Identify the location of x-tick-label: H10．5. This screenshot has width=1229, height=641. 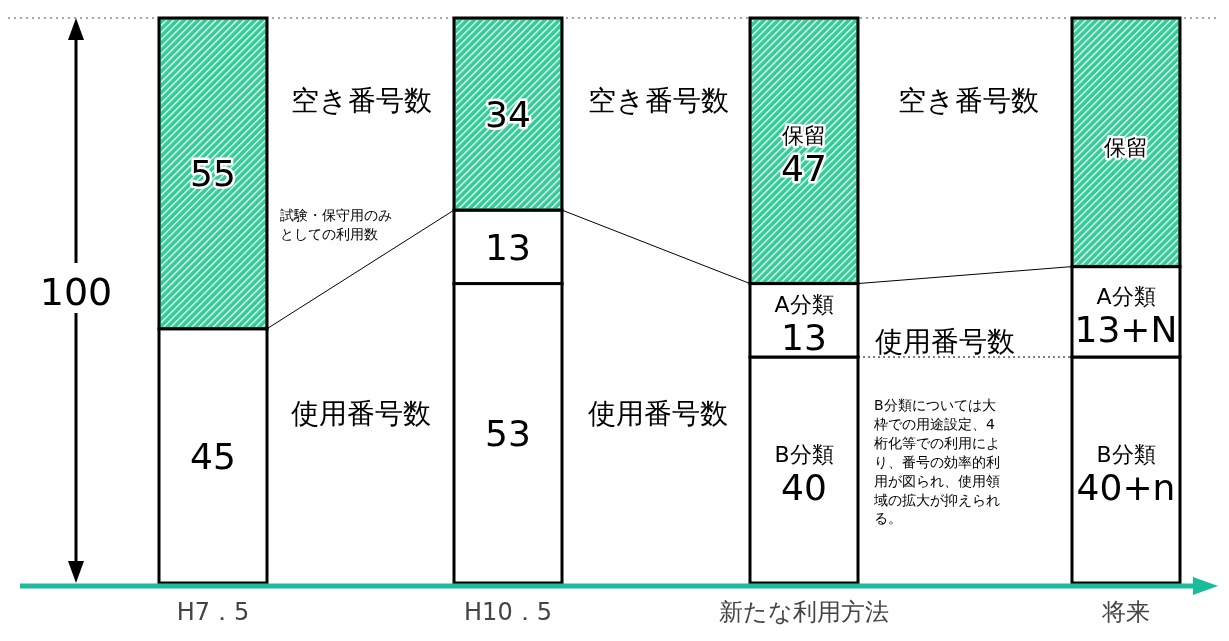
(508, 612).